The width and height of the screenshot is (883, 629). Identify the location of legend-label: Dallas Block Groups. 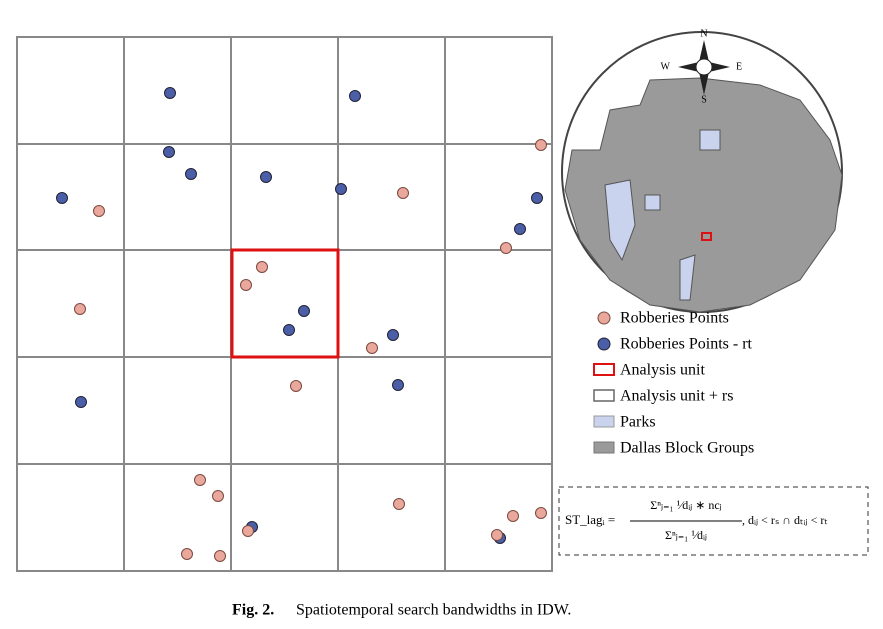
(687, 448).